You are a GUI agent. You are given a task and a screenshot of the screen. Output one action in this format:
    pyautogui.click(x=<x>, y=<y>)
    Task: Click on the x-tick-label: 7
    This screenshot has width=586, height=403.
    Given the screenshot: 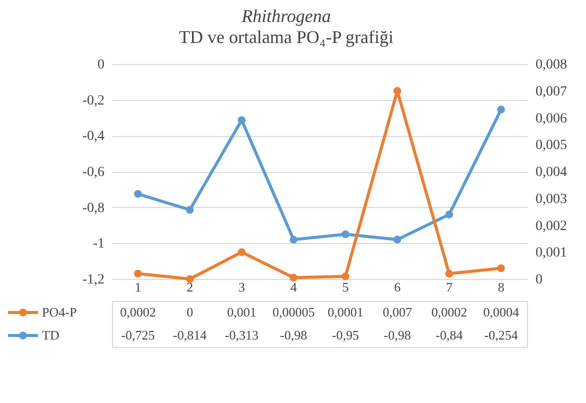 What is the action you would take?
    pyautogui.click(x=449, y=287)
    